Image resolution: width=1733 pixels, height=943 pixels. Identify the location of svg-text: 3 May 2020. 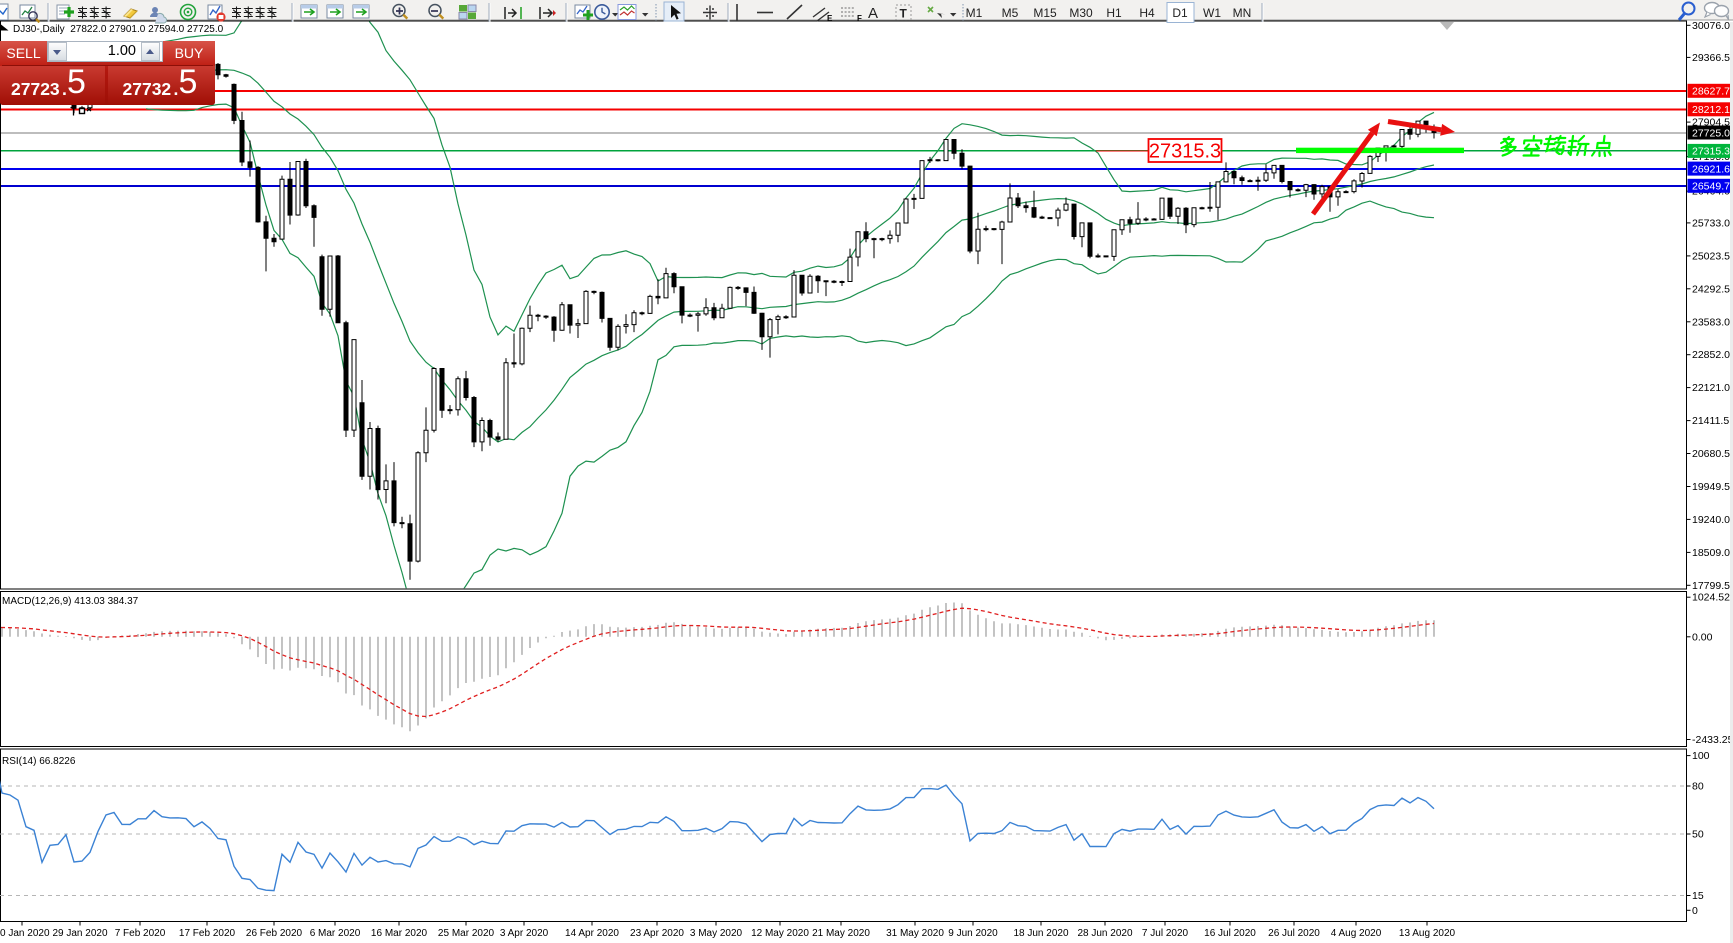
(716, 933).